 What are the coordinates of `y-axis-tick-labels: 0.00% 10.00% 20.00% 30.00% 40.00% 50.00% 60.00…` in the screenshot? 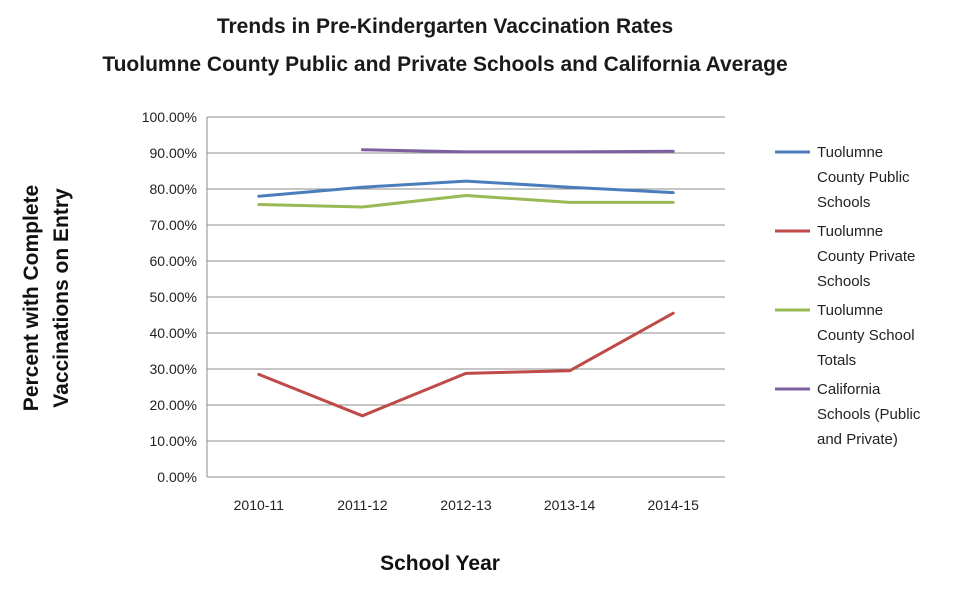 It's located at (169, 297).